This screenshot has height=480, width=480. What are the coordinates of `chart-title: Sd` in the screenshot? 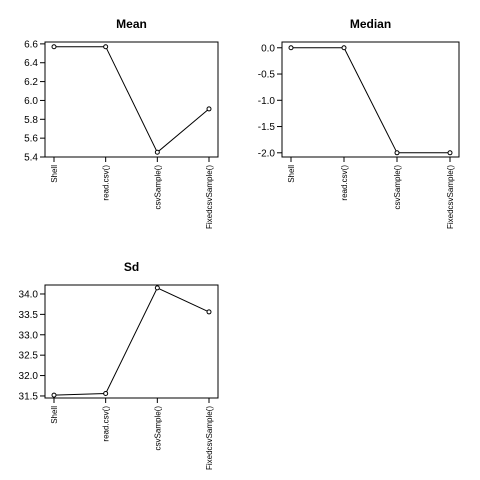 It's located at (131, 267).